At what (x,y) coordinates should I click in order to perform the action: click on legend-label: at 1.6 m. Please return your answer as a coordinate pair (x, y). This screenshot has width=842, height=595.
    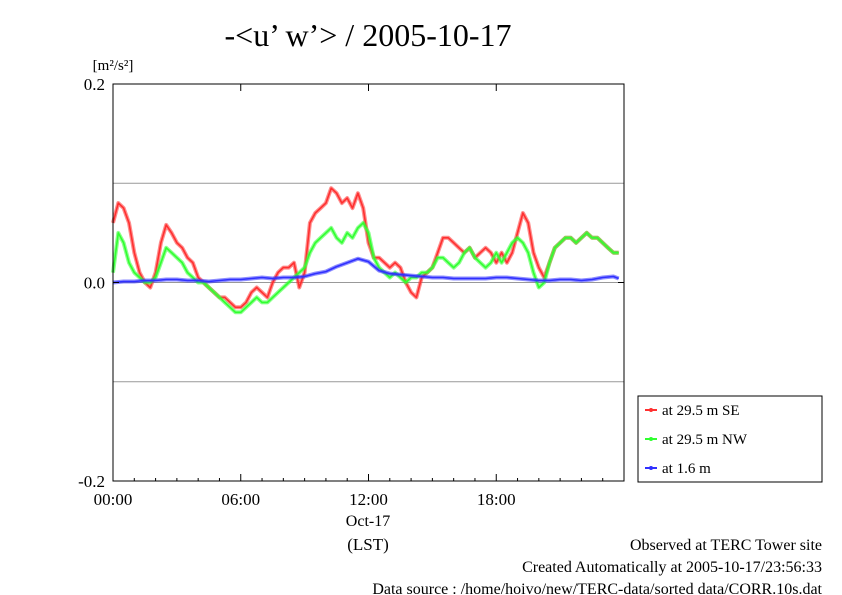
    Looking at the image, I should click on (686, 469).